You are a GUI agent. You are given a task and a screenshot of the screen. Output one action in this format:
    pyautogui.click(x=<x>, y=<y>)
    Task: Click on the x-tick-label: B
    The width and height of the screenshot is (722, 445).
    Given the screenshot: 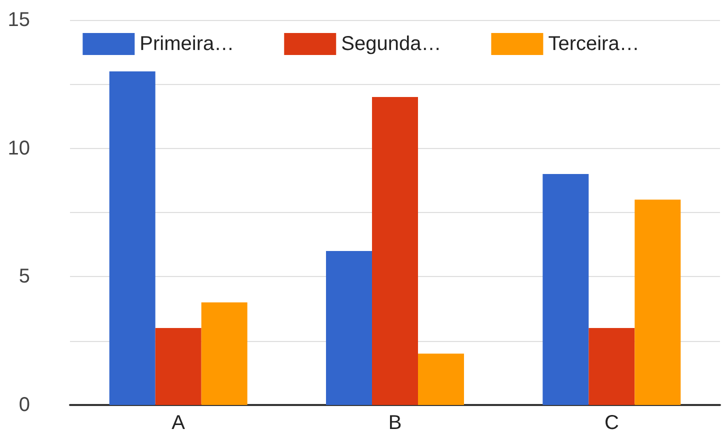 What is the action you would take?
    pyautogui.click(x=395, y=423)
    